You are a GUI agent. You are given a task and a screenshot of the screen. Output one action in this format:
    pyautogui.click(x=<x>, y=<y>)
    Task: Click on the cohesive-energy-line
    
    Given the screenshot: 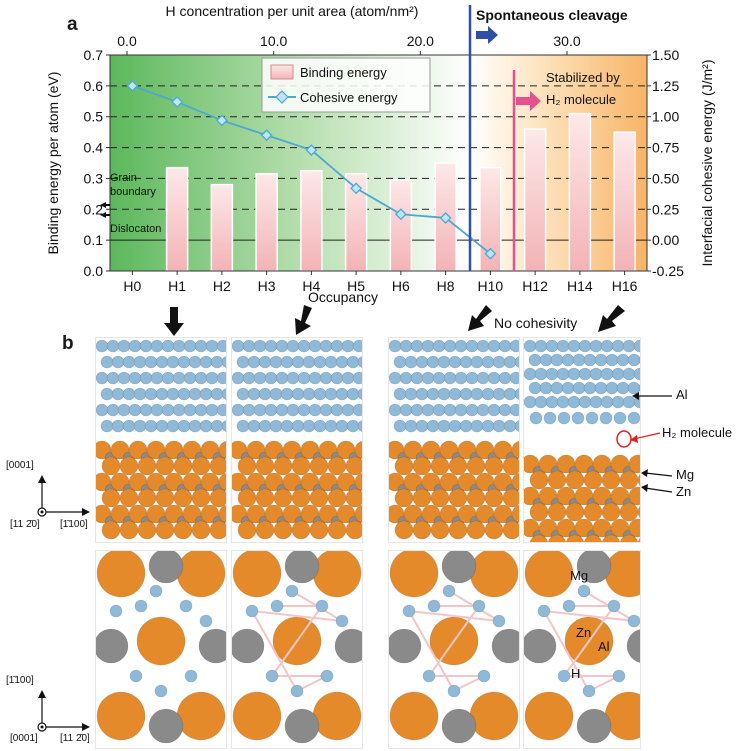 What is the action you would take?
    pyautogui.click(x=311, y=169)
    